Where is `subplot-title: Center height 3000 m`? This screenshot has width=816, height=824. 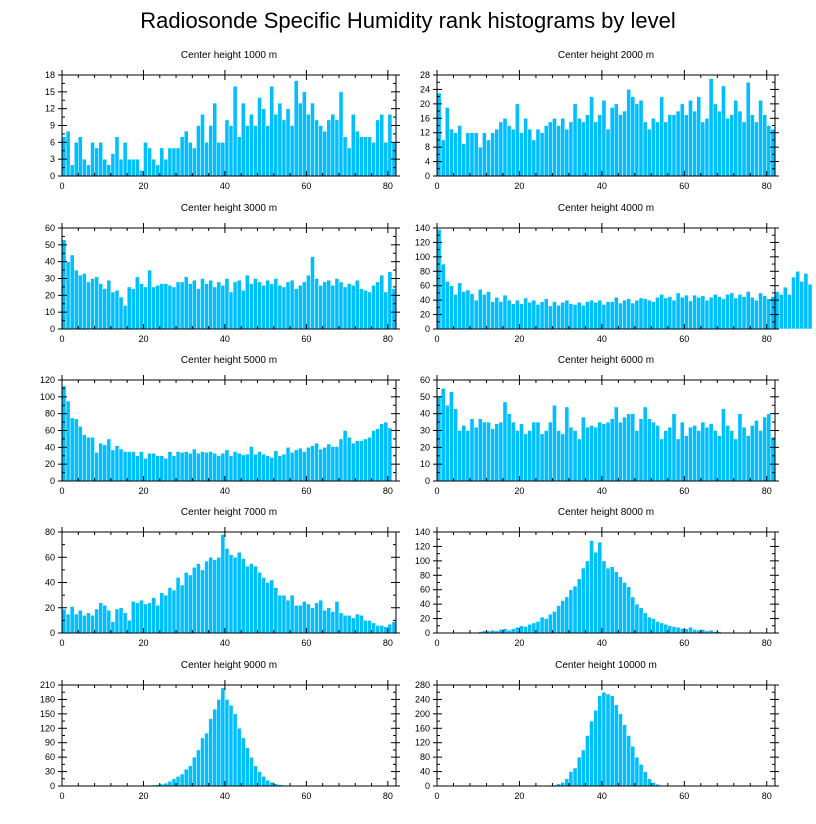
subplot-title: Center height 3000 m is located at coordinates (229, 208).